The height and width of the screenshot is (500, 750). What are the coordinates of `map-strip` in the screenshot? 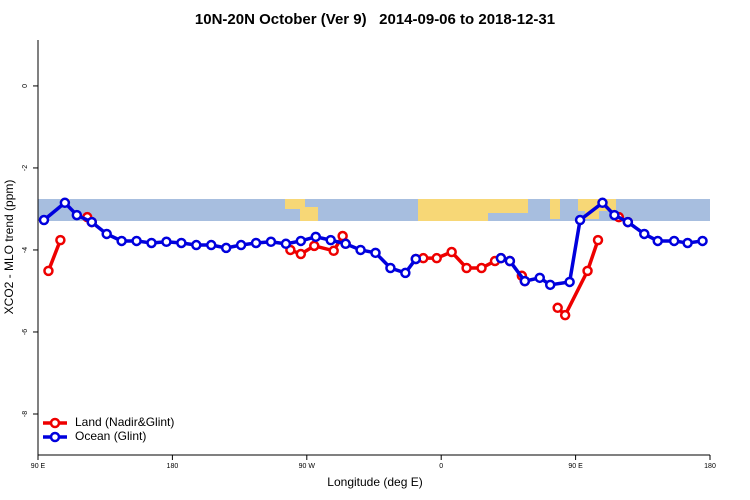 It's located at (374, 210).